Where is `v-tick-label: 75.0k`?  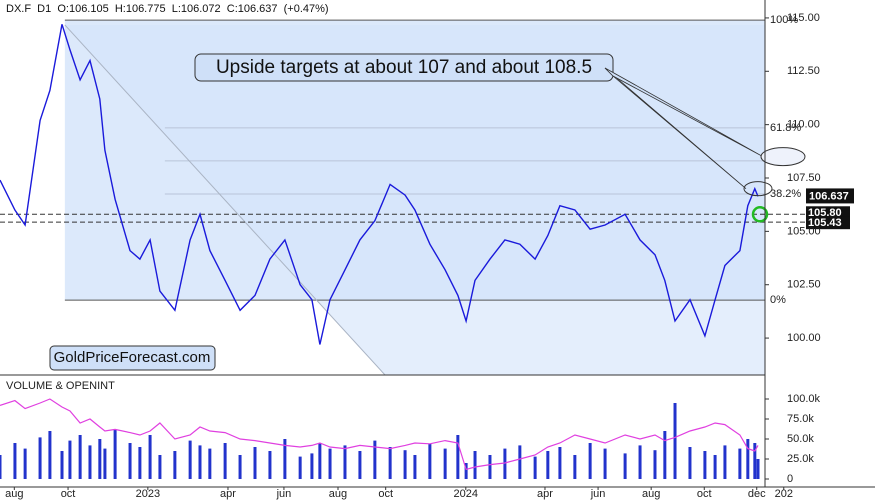 v-tick-label: 75.0k is located at coordinates (800, 419).